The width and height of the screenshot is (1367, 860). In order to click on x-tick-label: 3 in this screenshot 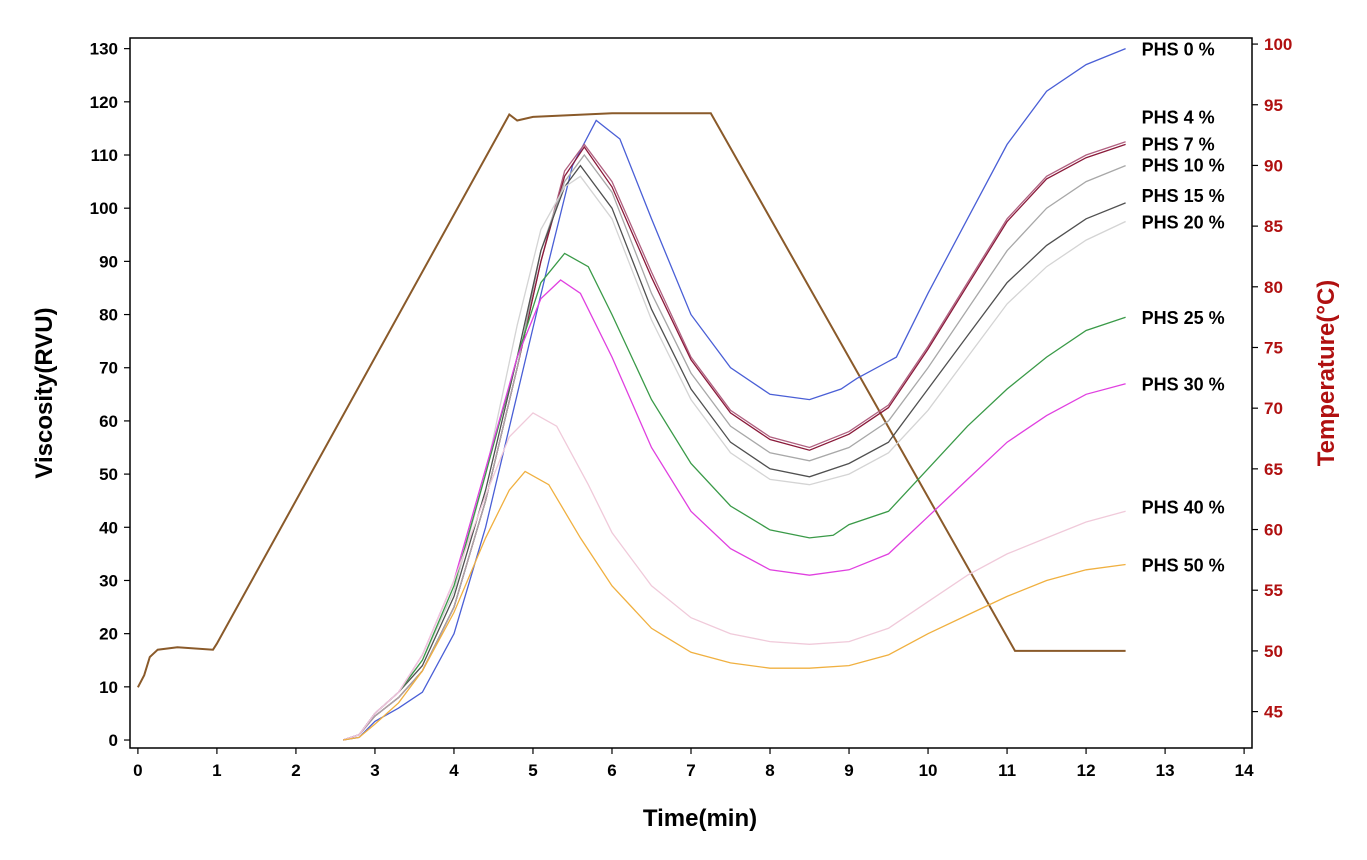, I will do `click(374, 770)`.